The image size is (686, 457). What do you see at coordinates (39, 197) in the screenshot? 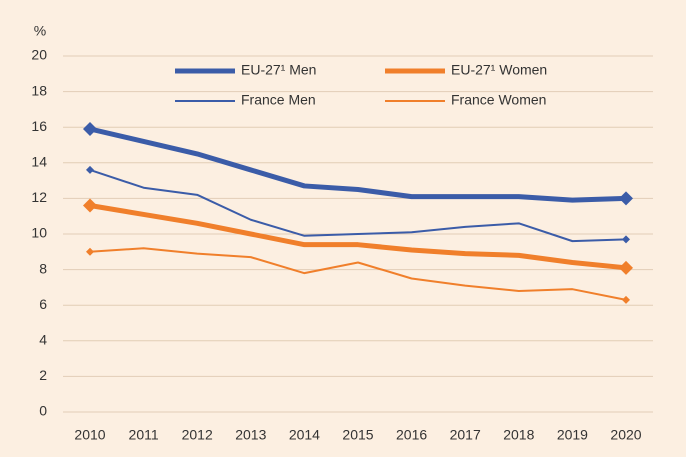
I see `y-tick-label: 12` at bounding box center [39, 197].